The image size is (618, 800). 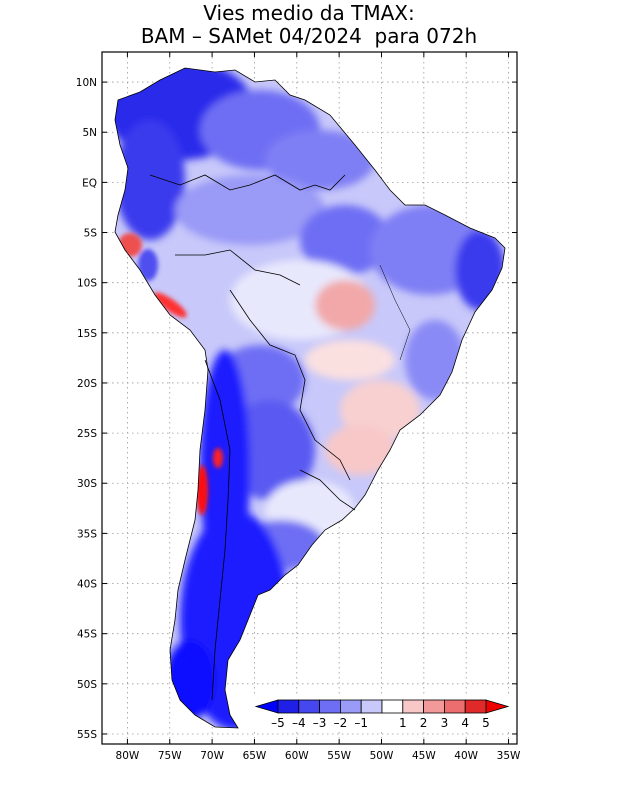 I want to click on y-tick-label: 45S, so click(x=87, y=635).